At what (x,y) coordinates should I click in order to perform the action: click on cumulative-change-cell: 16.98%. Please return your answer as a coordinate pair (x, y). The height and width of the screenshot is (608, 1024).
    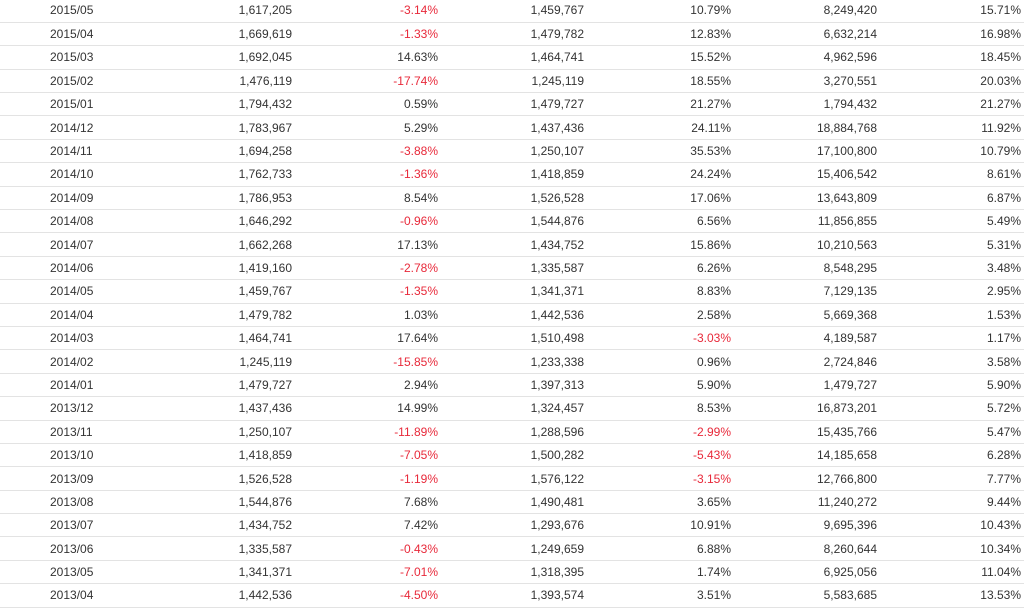
    Looking at the image, I should click on (952, 34).